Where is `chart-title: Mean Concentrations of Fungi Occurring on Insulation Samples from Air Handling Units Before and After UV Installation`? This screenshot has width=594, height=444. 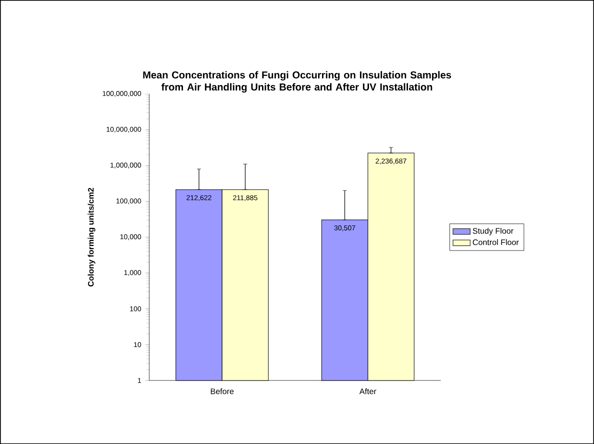 chart-title: Mean Concentrations of Fungi Occurring on Insulation Samples from Air Handling Units Before and After UV Installation is located at coordinates (297, 81).